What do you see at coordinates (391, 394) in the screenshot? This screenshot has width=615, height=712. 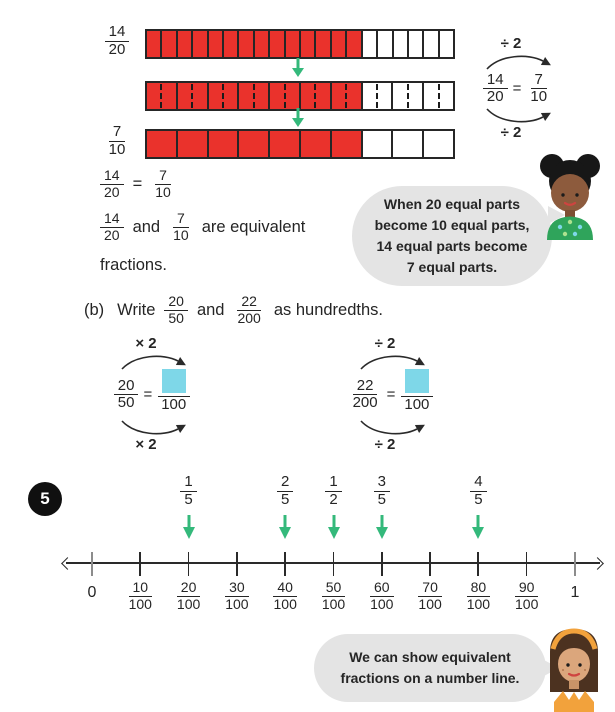 I see `divide-by-two-equation: ÷ 2 22 200 = 100 ÷ 2` at bounding box center [391, 394].